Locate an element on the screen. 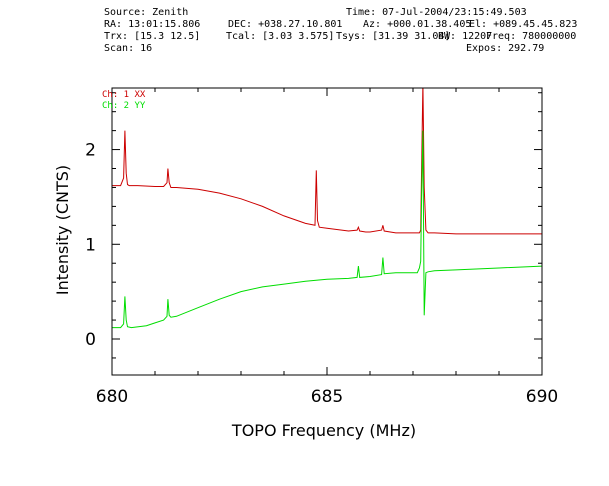  header-tcal: Tcal: [3.03 3.575] is located at coordinates (280, 36).